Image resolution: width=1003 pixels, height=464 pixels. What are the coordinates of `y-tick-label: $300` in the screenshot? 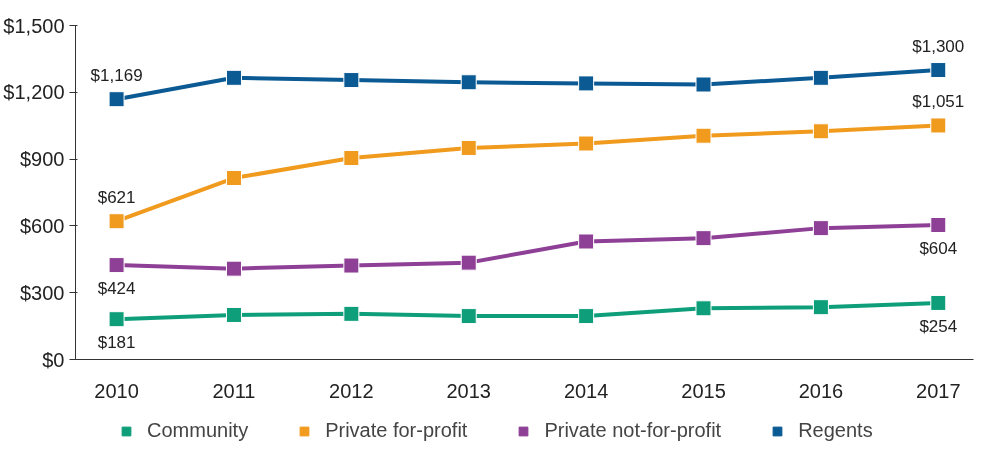 It's located at (42, 292).